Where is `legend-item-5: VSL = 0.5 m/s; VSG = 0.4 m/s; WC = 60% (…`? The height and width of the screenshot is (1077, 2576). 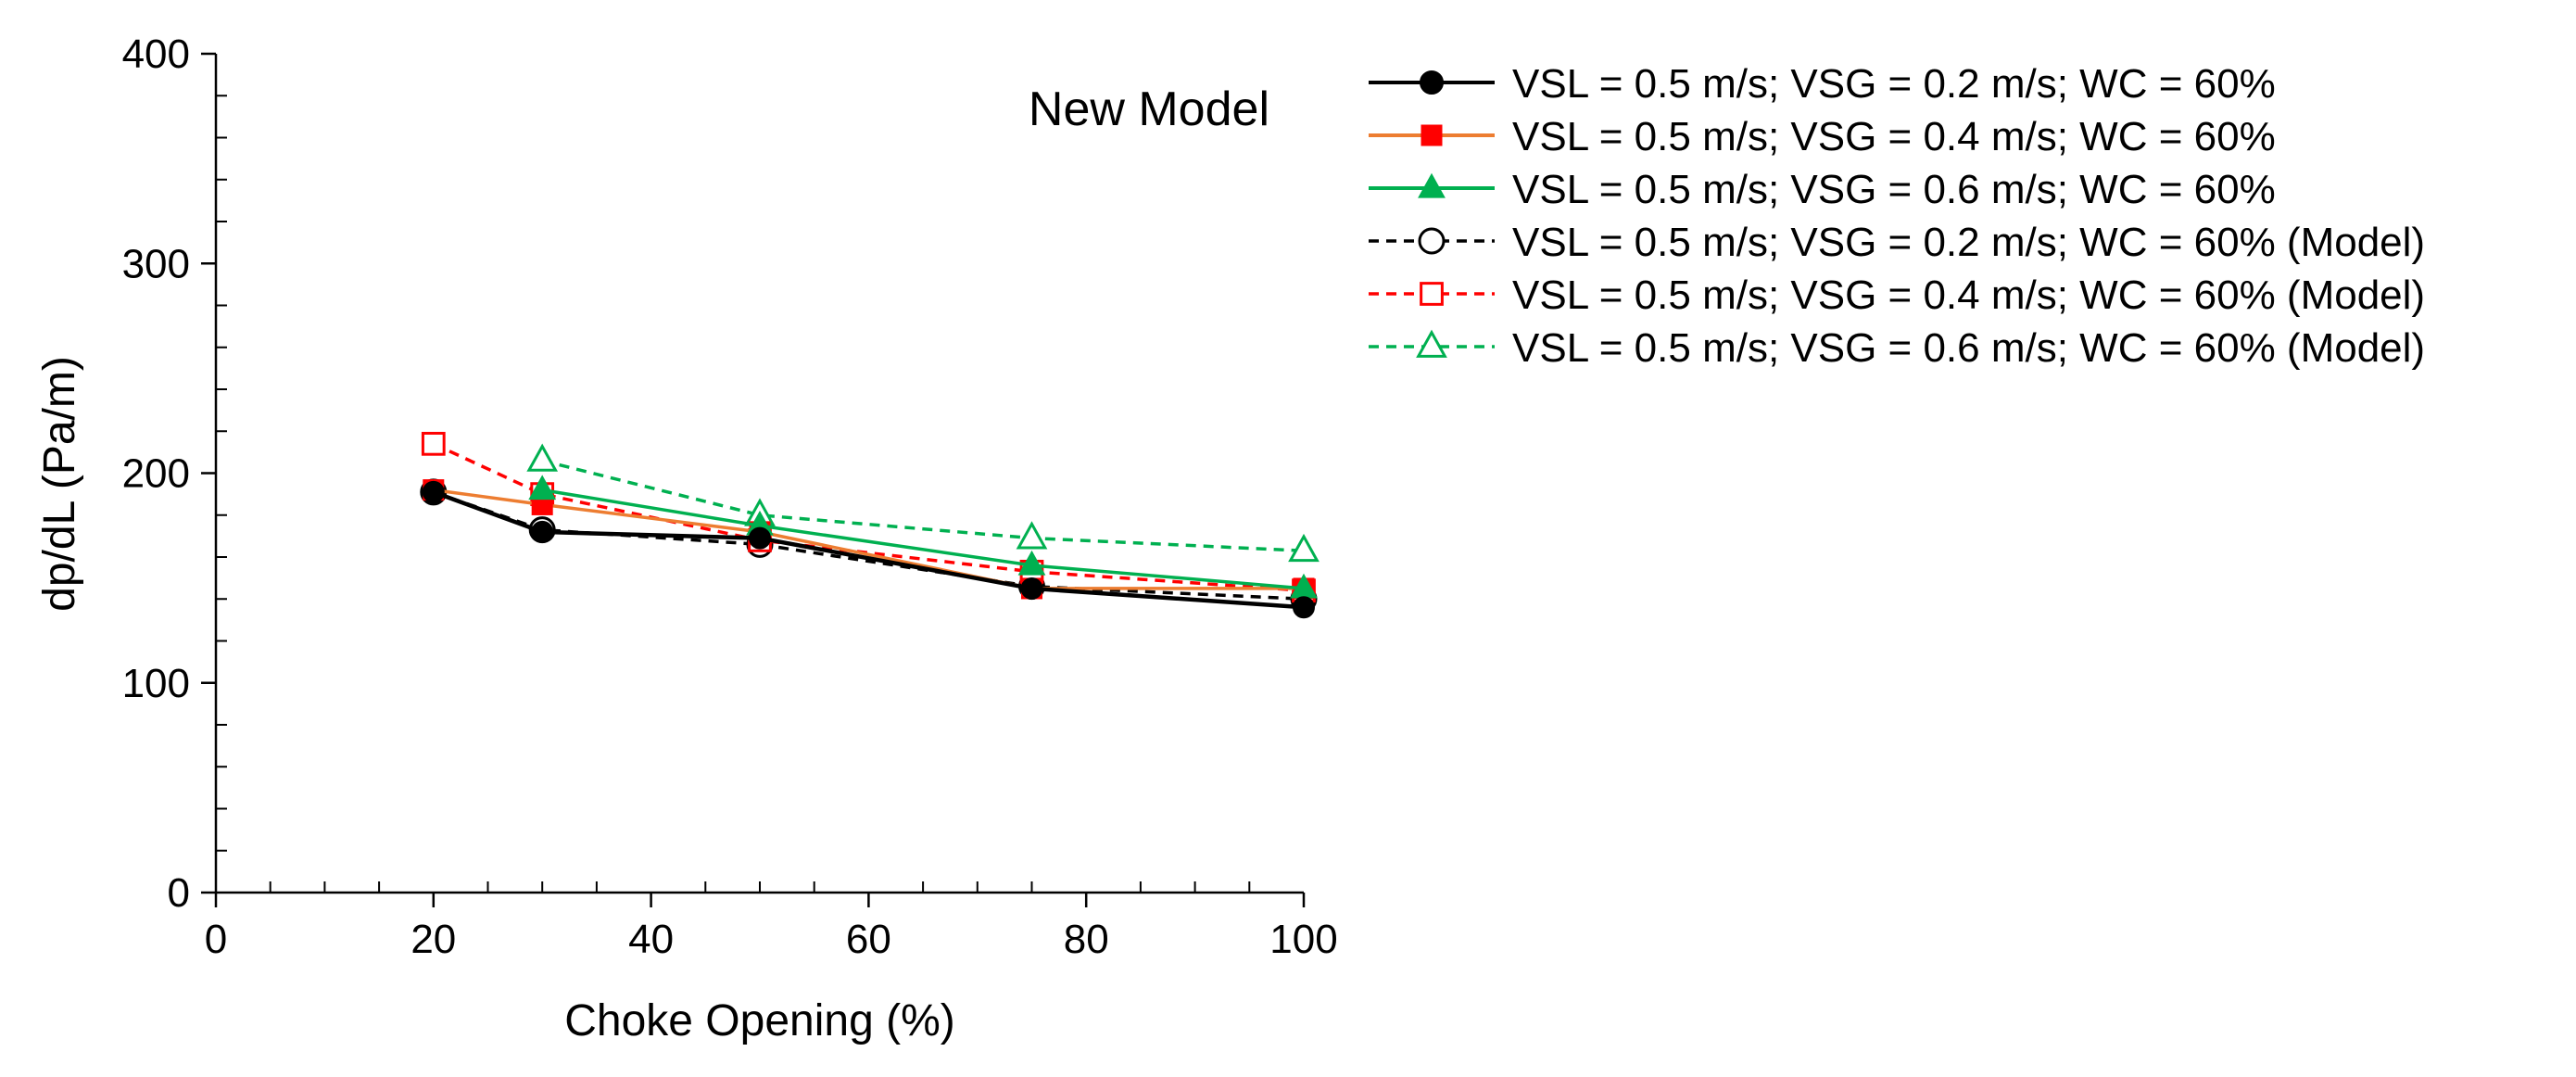 legend-item-5: VSL = 0.5 m/s; VSG = 0.4 m/s; WC = 60% (… is located at coordinates (1897, 295).